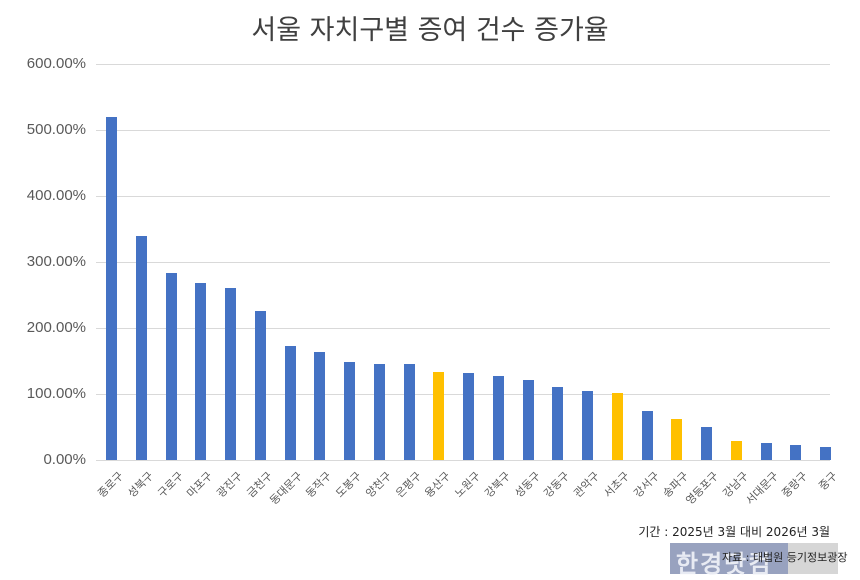 This screenshot has width=860, height=580. I want to click on y-tick-label: 600.00%, so click(56, 63).